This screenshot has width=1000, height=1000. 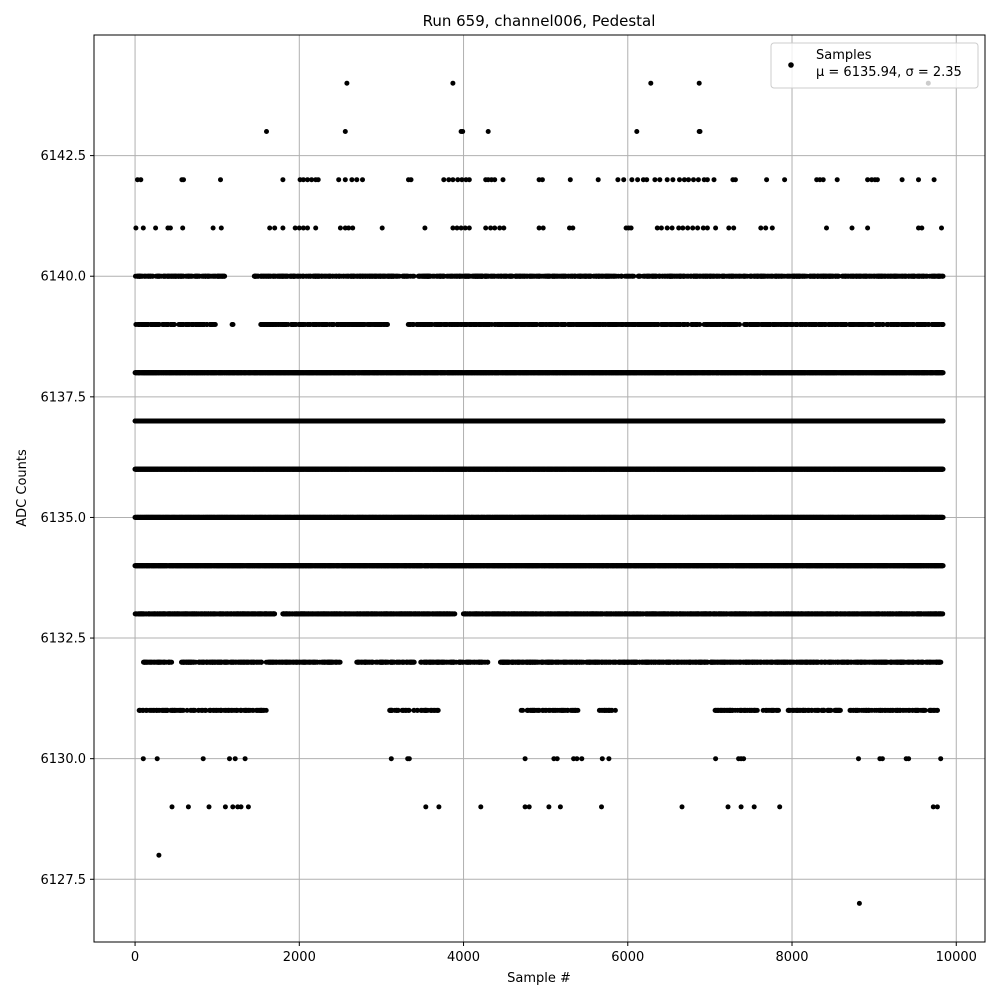 I want to click on chart-title: Run 659, channel006, Pedestal, so click(x=539, y=21).